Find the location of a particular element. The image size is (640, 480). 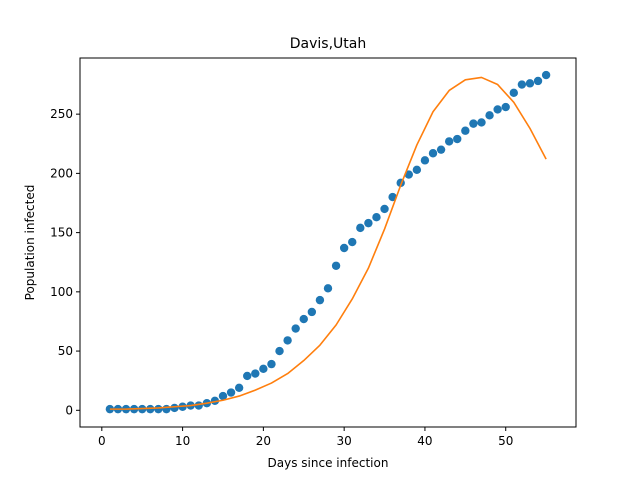

x-axis: 0 10 20 30 40 50 is located at coordinates (305, 437).